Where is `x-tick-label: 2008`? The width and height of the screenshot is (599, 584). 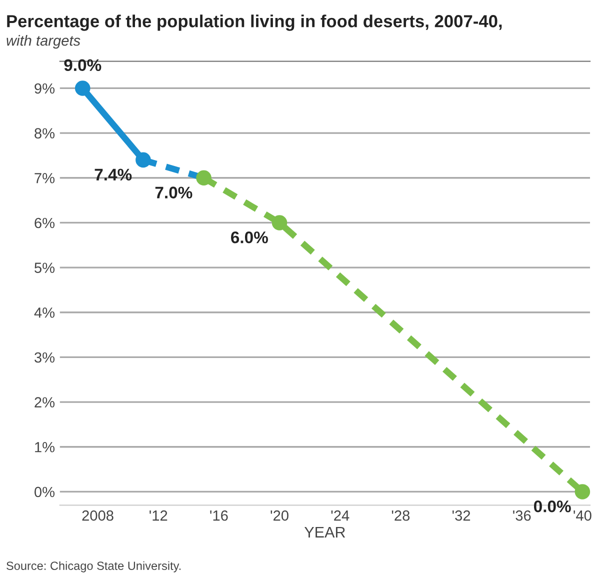 x-tick-label: 2008 is located at coordinates (98, 515).